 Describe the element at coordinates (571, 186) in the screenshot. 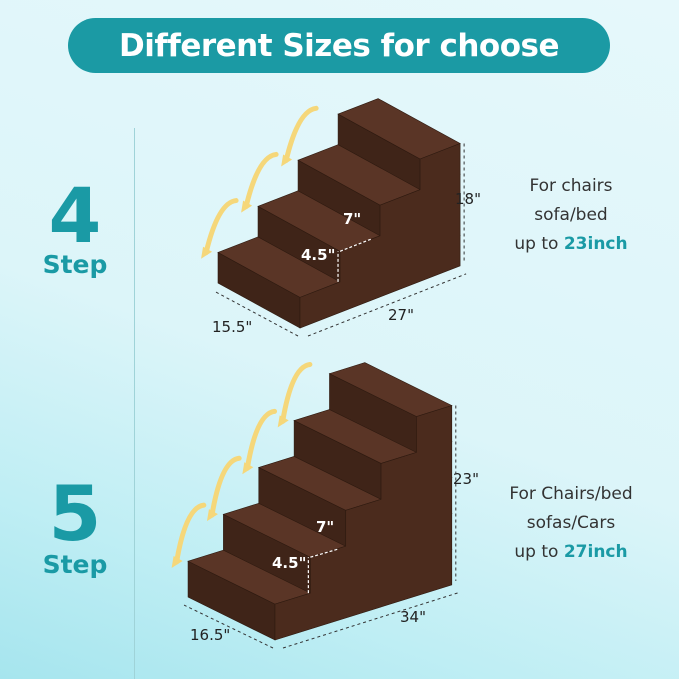

I see `desc-line: For chairs` at that location.